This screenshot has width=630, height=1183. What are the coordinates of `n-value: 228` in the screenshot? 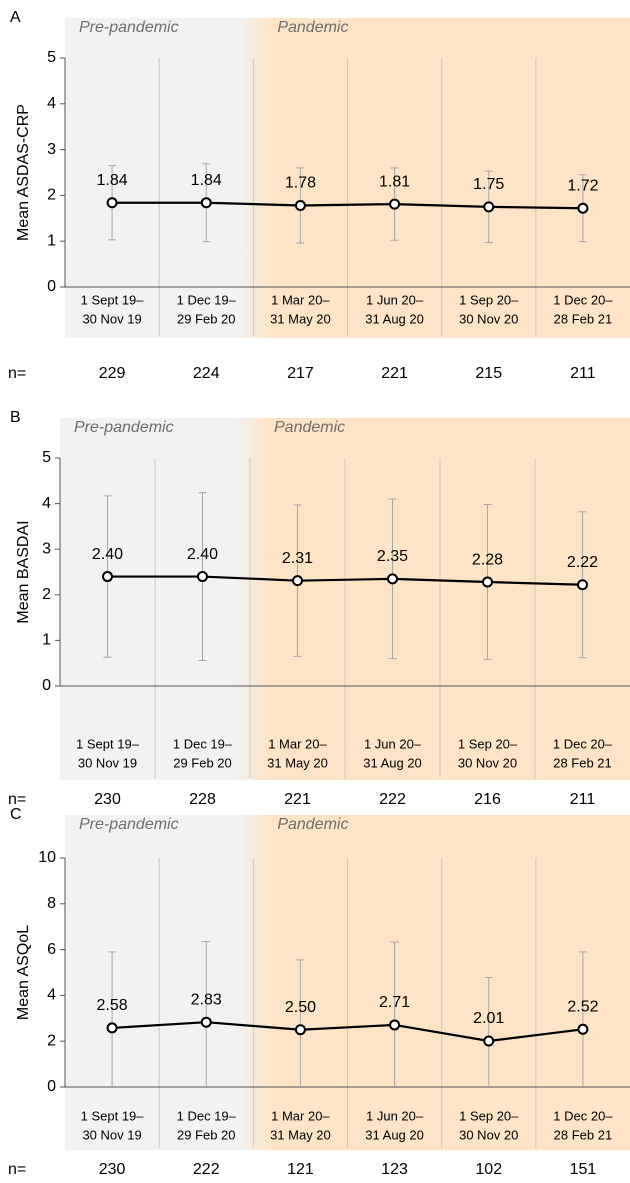 It's located at (202, 799).